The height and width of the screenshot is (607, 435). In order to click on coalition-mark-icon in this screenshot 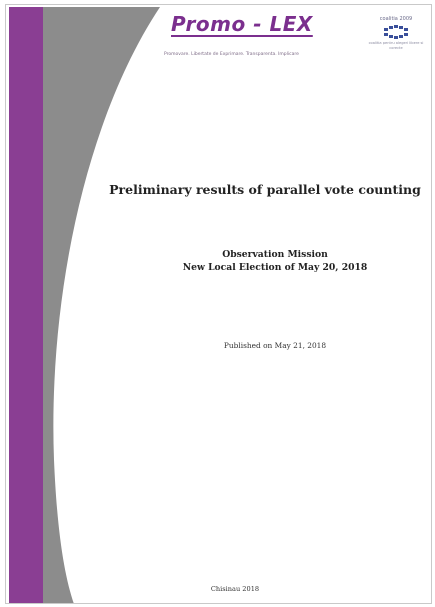, I will do `click(396, 32)`.